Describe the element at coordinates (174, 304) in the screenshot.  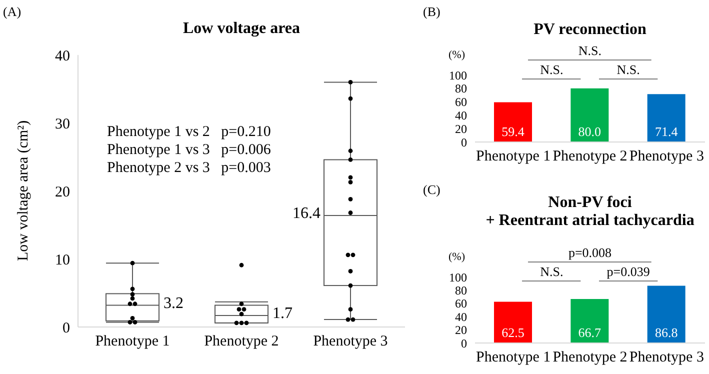
I see `annotation: 3.2` at that location.